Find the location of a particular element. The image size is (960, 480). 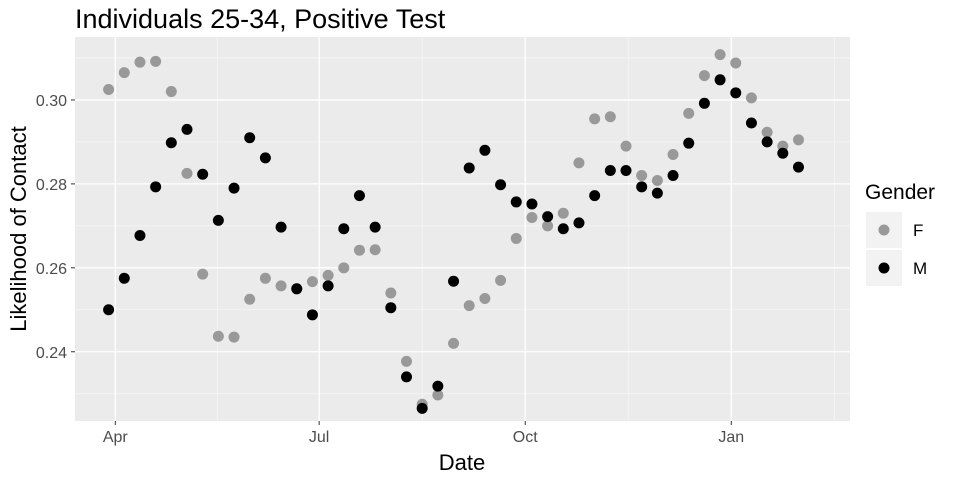

x-tick-label: Jul is located at coordinates (319, 437).